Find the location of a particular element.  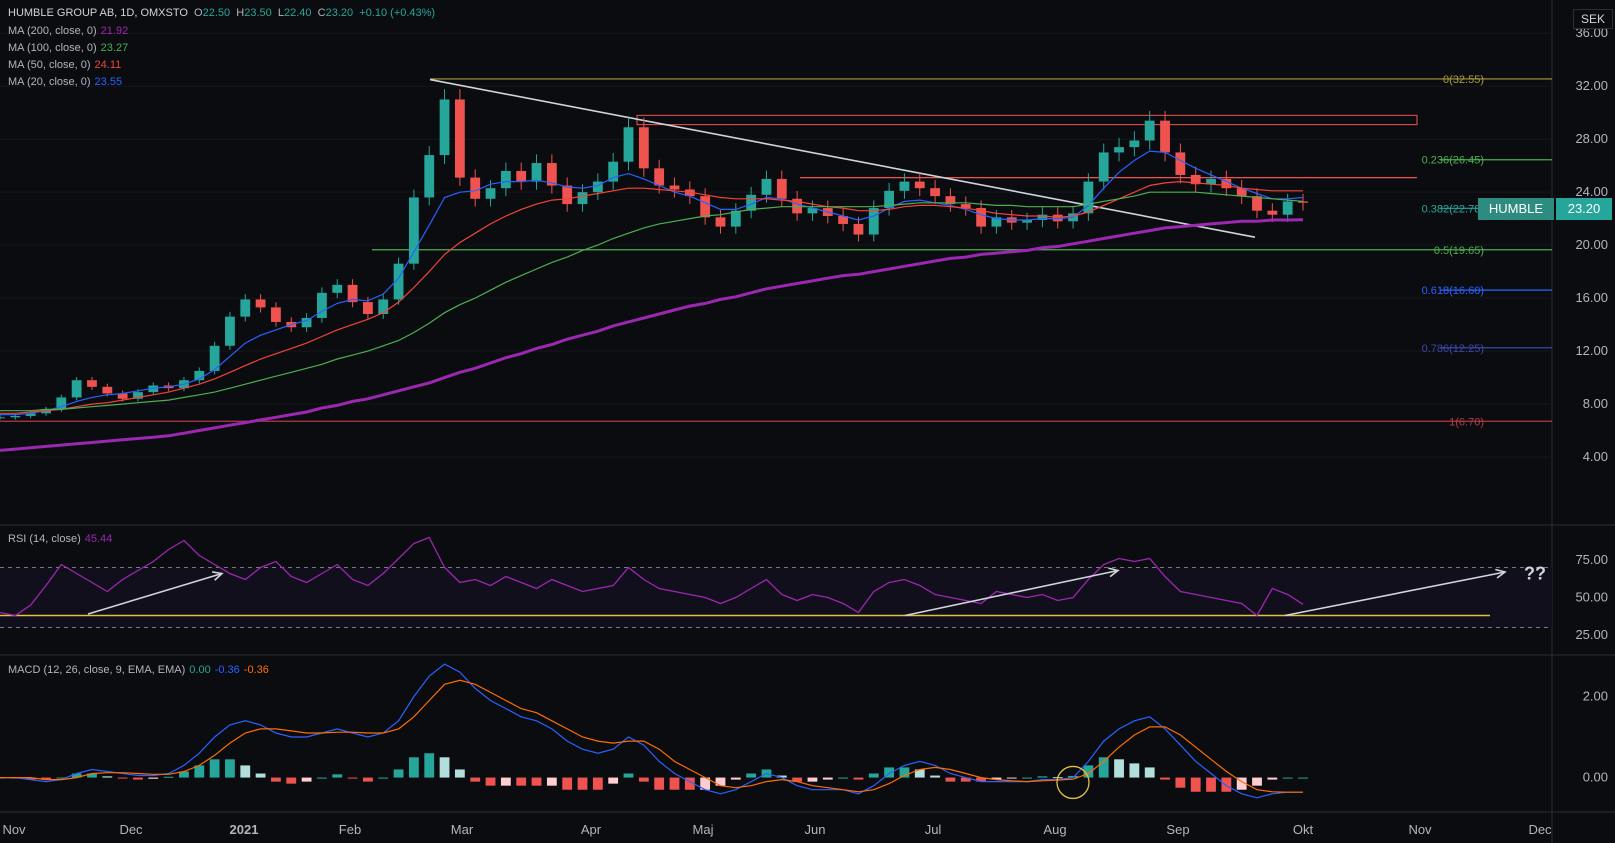

ma-legend-row: MA (200, close, 0) 21.92 is located at coordinates (68, 31).